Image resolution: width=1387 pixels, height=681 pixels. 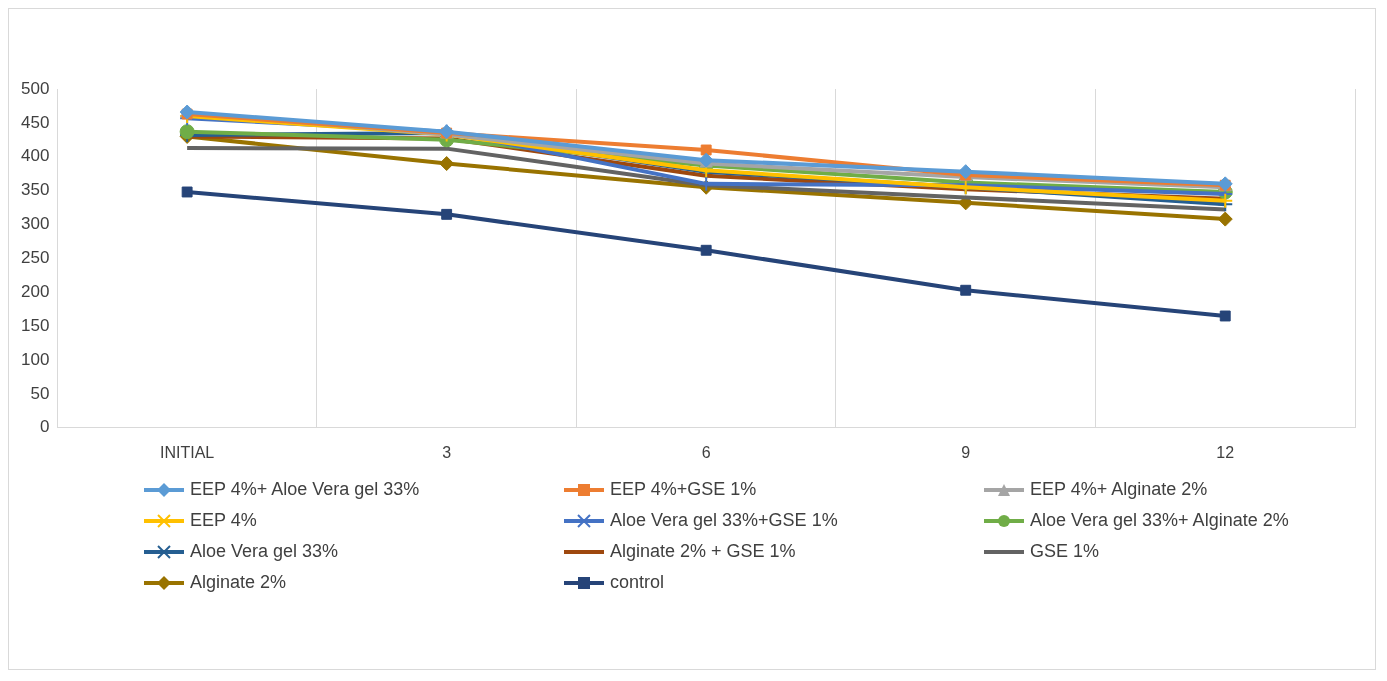 What do you see at coordinates (1119, 489) in the screenshot?
I see `legend-label: EEP 4%+ Alginate 2%` at bounding box center [1119, 489].